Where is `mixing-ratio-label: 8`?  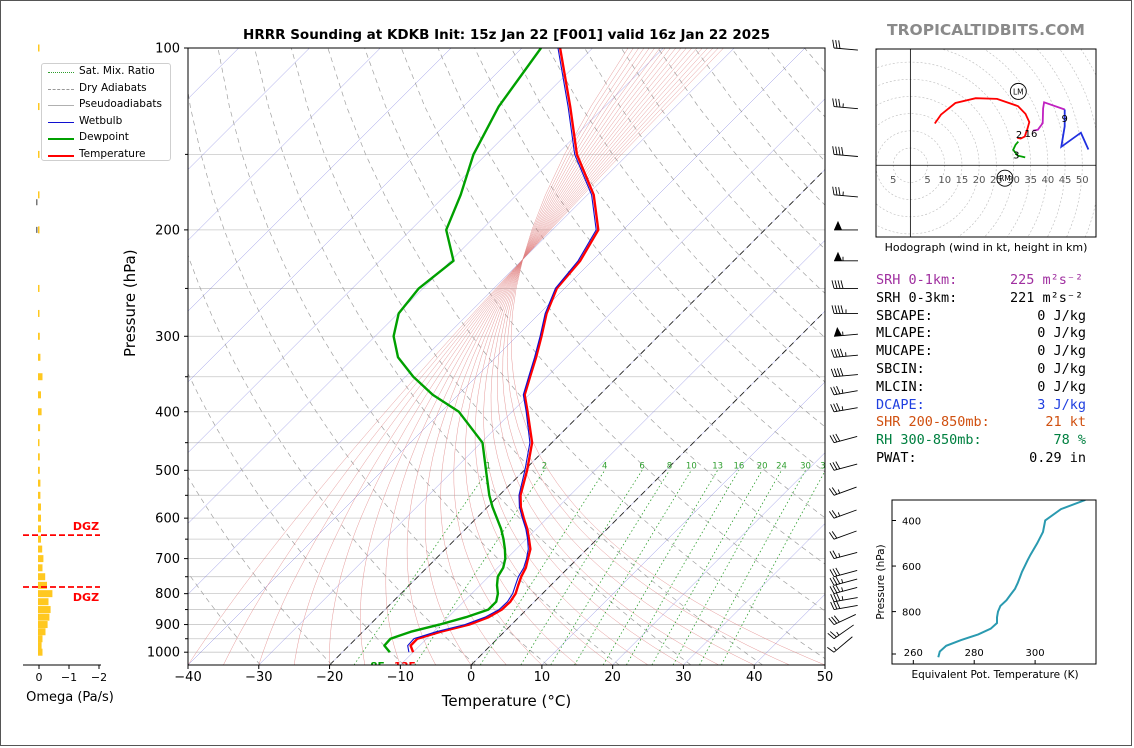
mixing-ratio-label: 8 is located at coordinates (669, 466).